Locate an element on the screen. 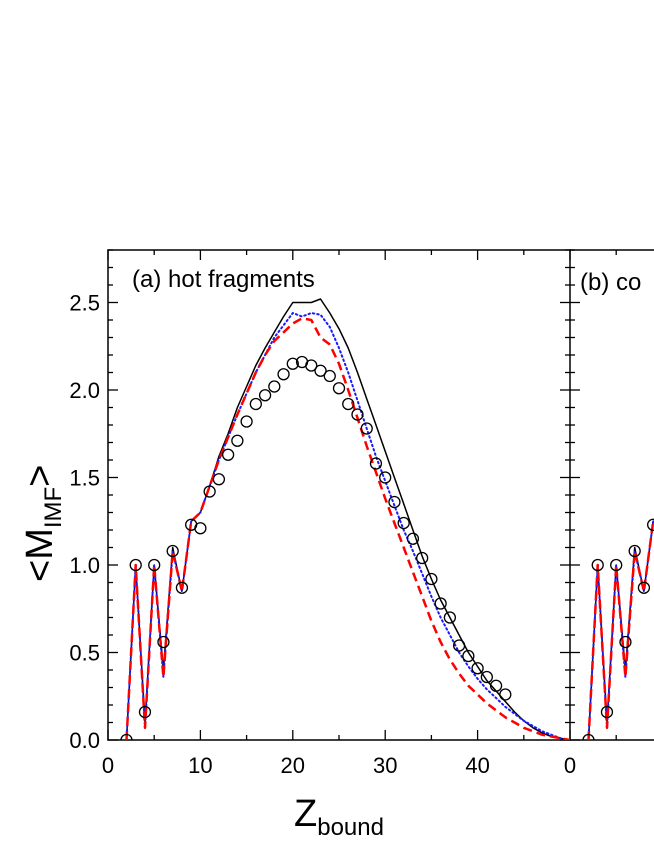 The height and width of the screenshot is (846, 654). y-tick-label: 2.0 is located at coordinates (84, 390).